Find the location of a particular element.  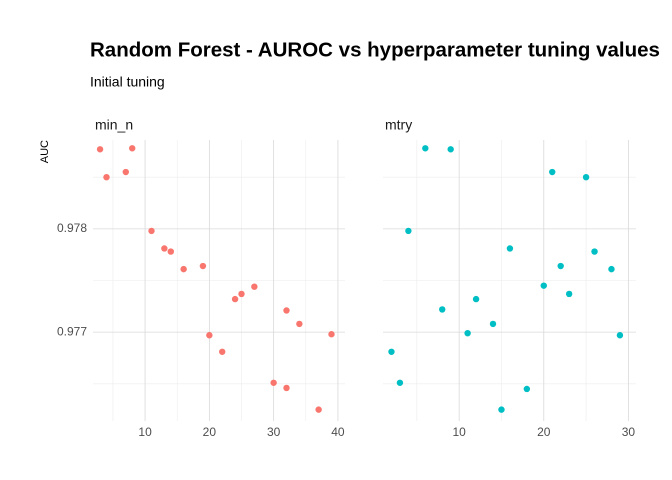

facet-label: mtry is located at coordinates (398, 125).